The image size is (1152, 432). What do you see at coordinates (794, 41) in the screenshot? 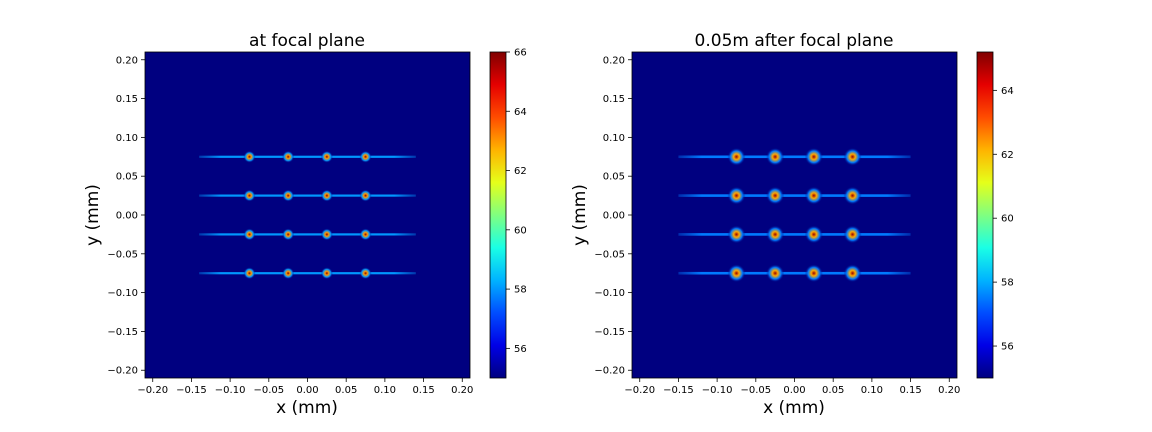
I see `chart-title: 0.05m after focal plane` at bounding box center [794, 41].